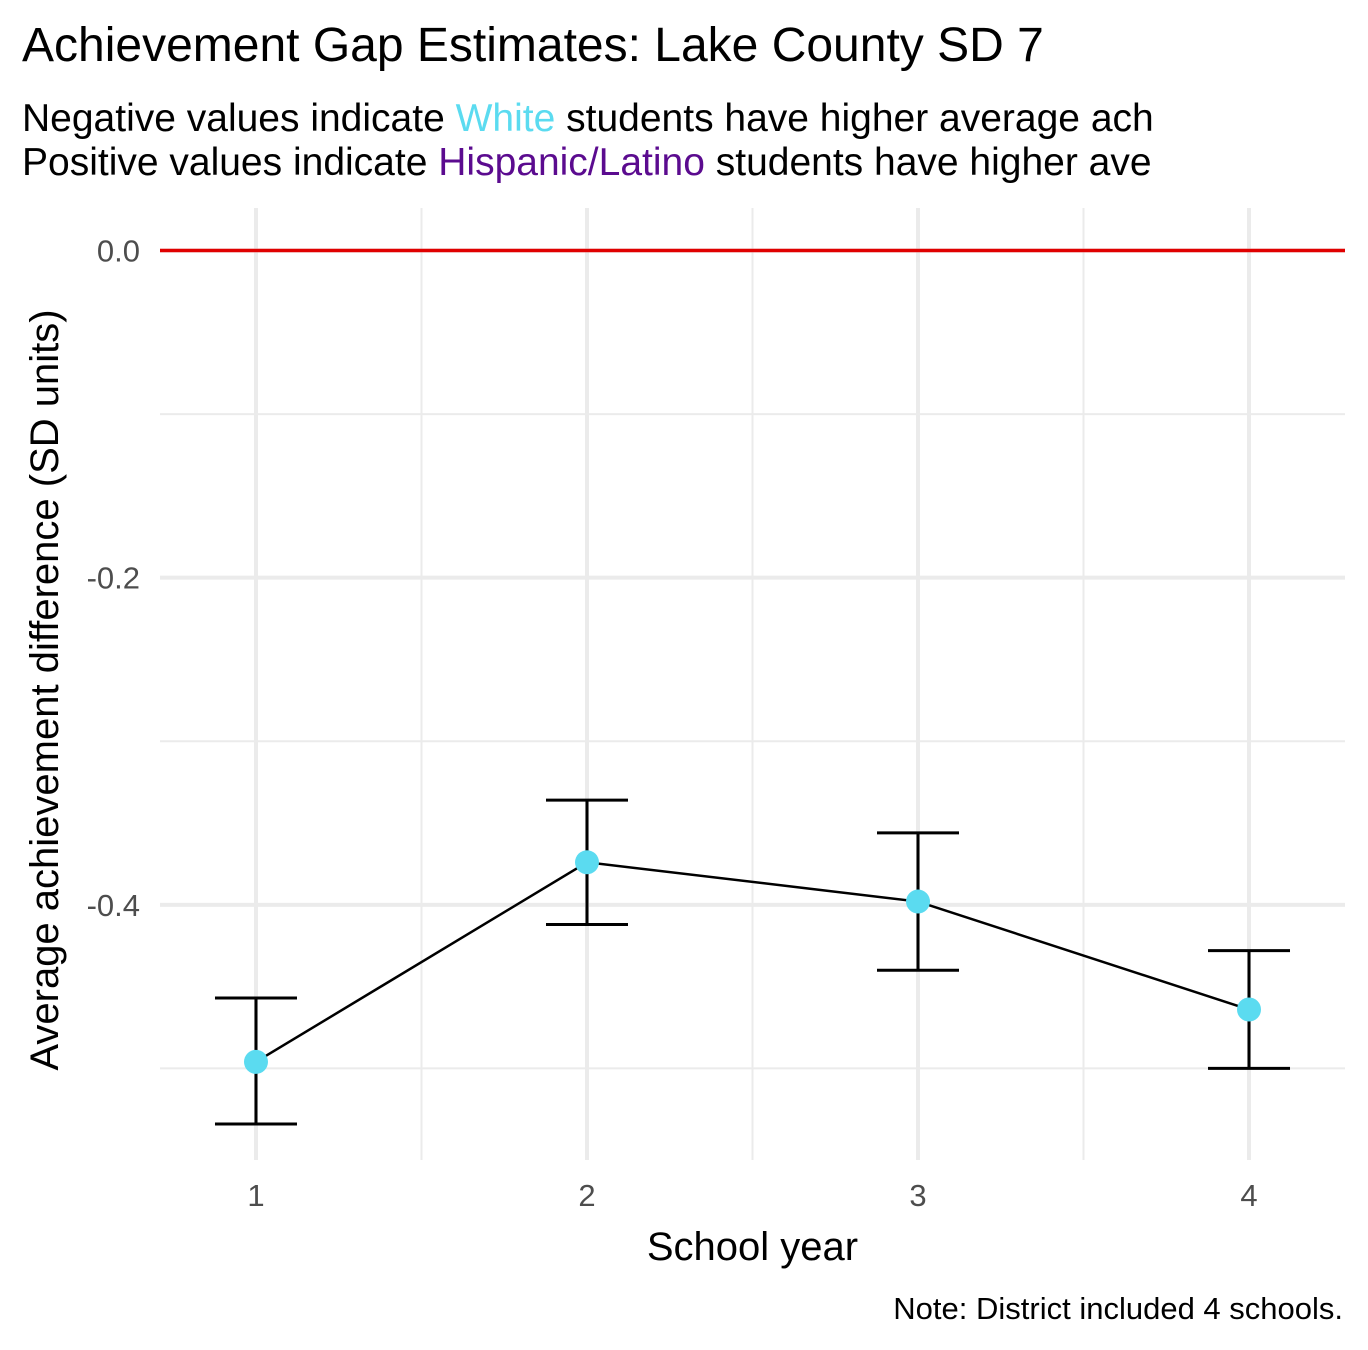 The width and height of the screenshot is (1368, 1350). What do you see at coordinates (854, 118) in the screenshot?
I see `subtitle-1-suffix: students have higher average ach` at bounding box center [854, 118].